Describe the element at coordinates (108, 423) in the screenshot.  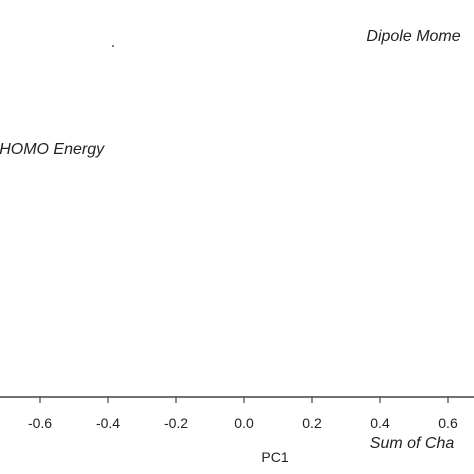
I see `x-tick-label: -0.4` at that location.